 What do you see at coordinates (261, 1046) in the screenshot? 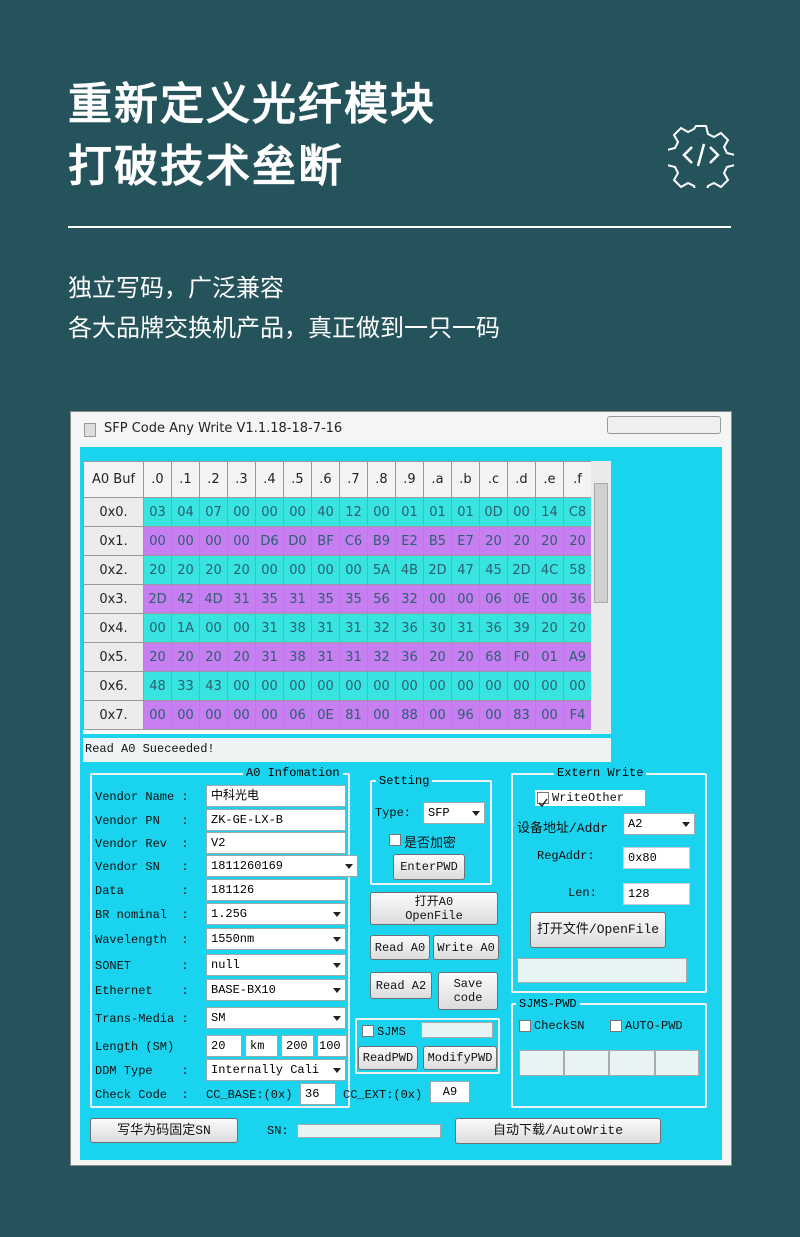
I see `length-unit: km` at bounding box center [261, 1046].